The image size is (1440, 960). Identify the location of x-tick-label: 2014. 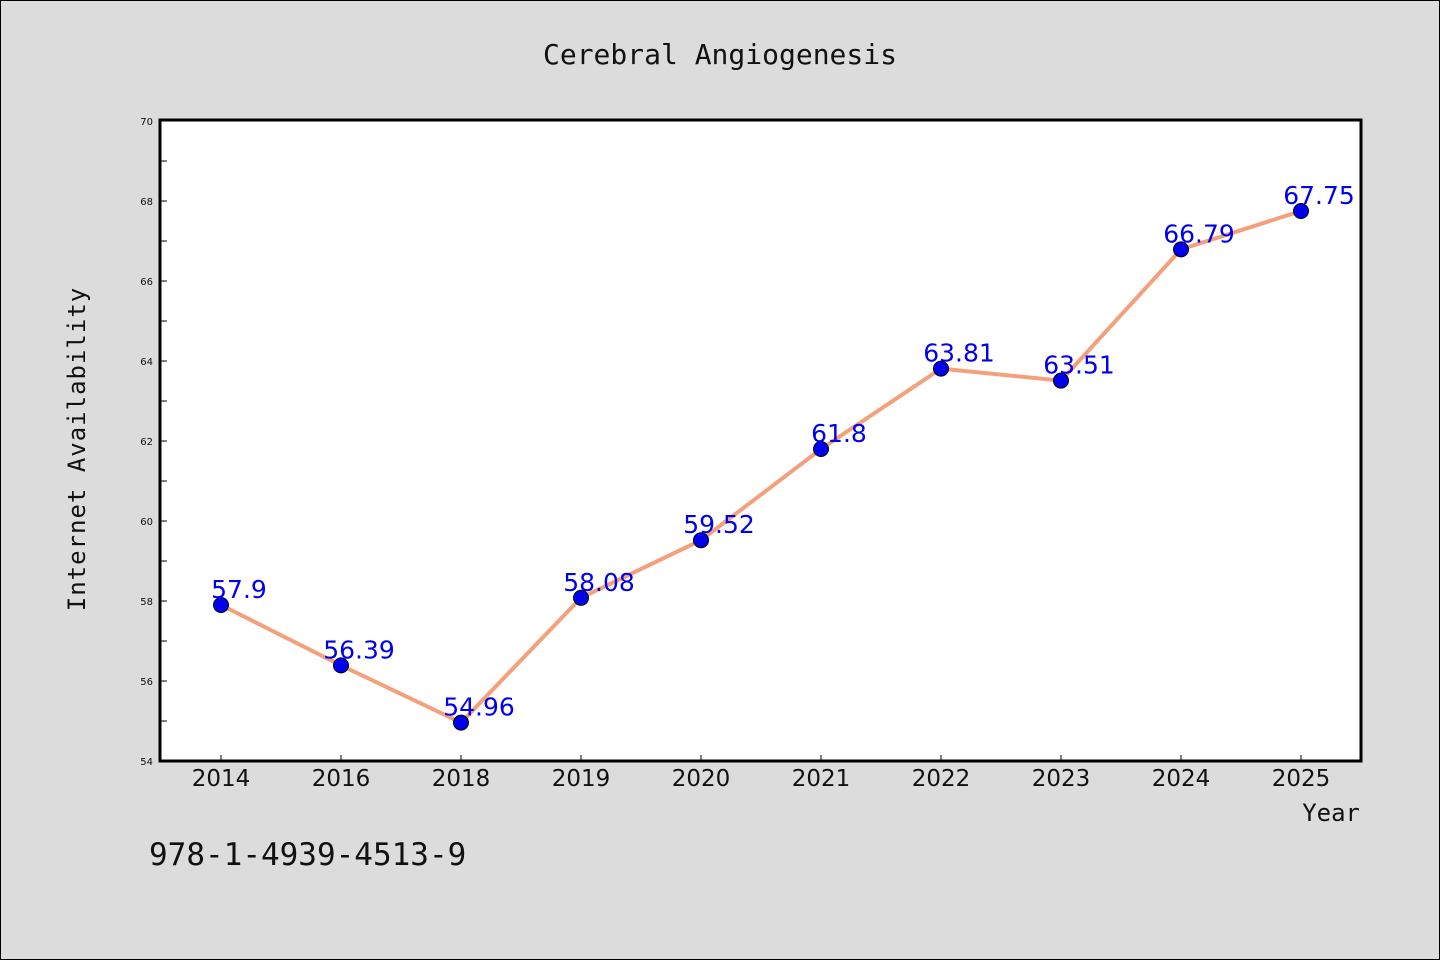
(221, 779).